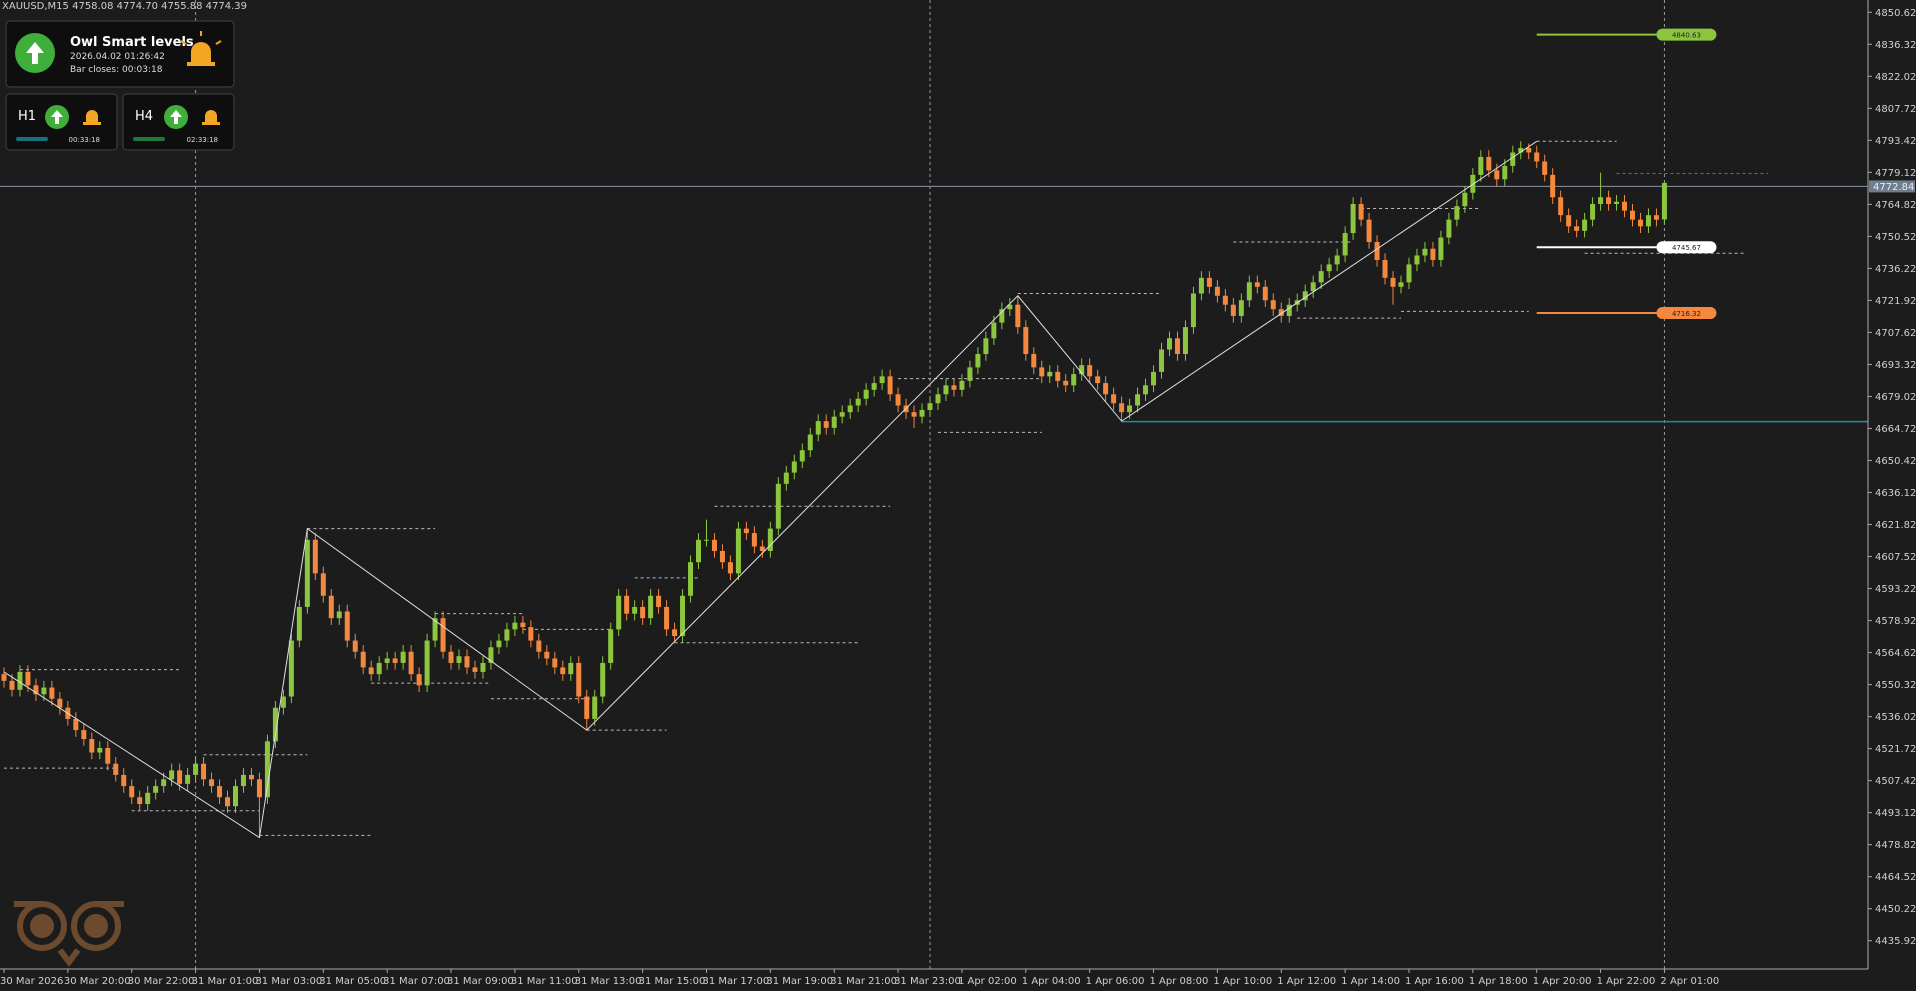  What do you see at coordinates (1895, 141) in the screenshot?
I see `y-tick-label: 4793.42` at bounding box center [1895, 141].